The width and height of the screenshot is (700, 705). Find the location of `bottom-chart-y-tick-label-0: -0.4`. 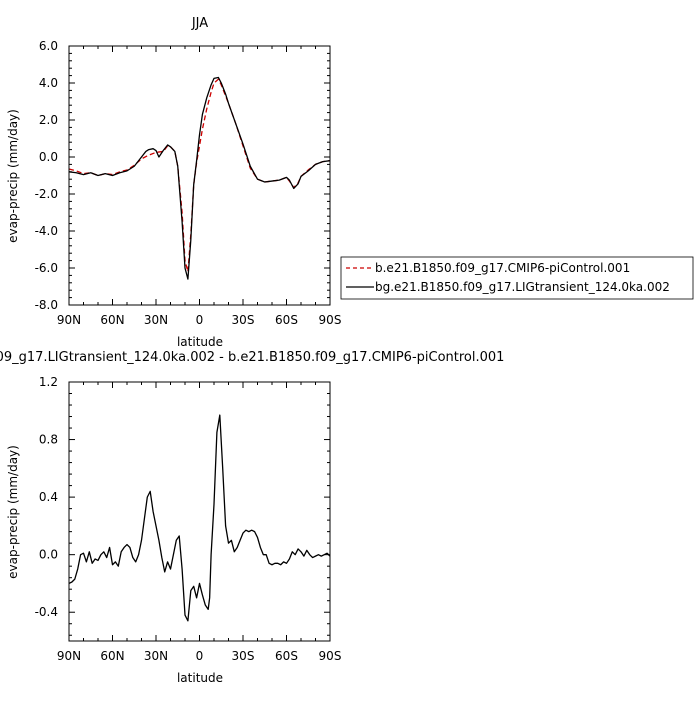

bottom-chart-y-tick-label-0: -0.4 is located at coordinates (46, 612).